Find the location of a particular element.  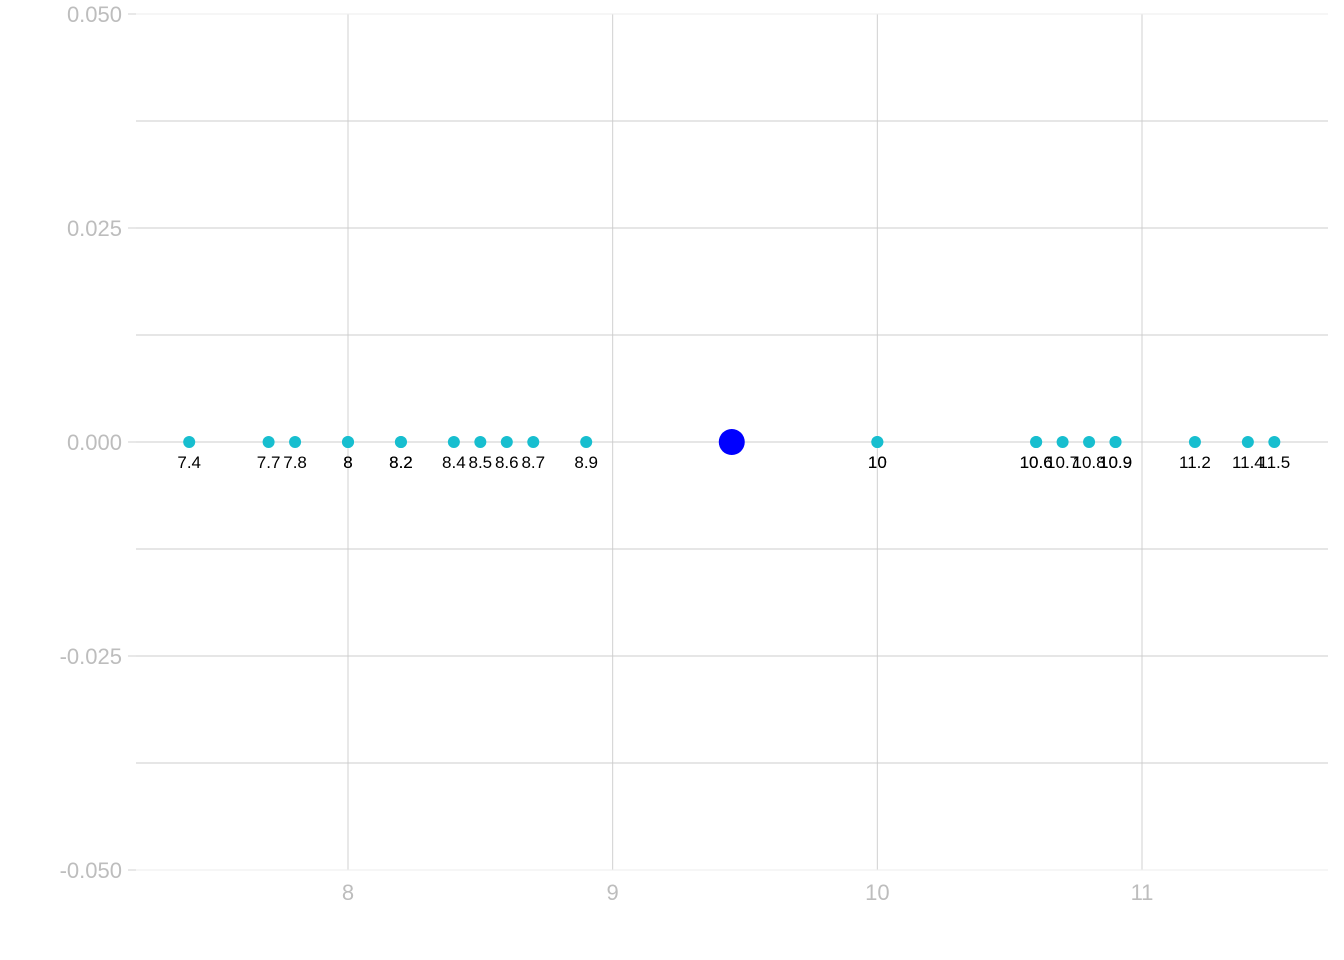

x-axis-ticks: 8 9 10 11 is located at coordinates (748, 892).